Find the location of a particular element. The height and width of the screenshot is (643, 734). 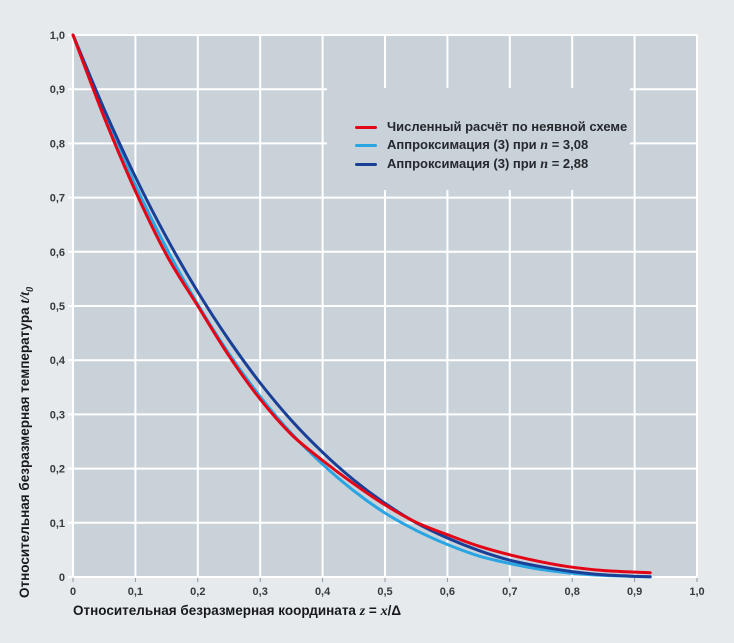

y-tick-label: 0,5 is located at coordinates (57, 307).